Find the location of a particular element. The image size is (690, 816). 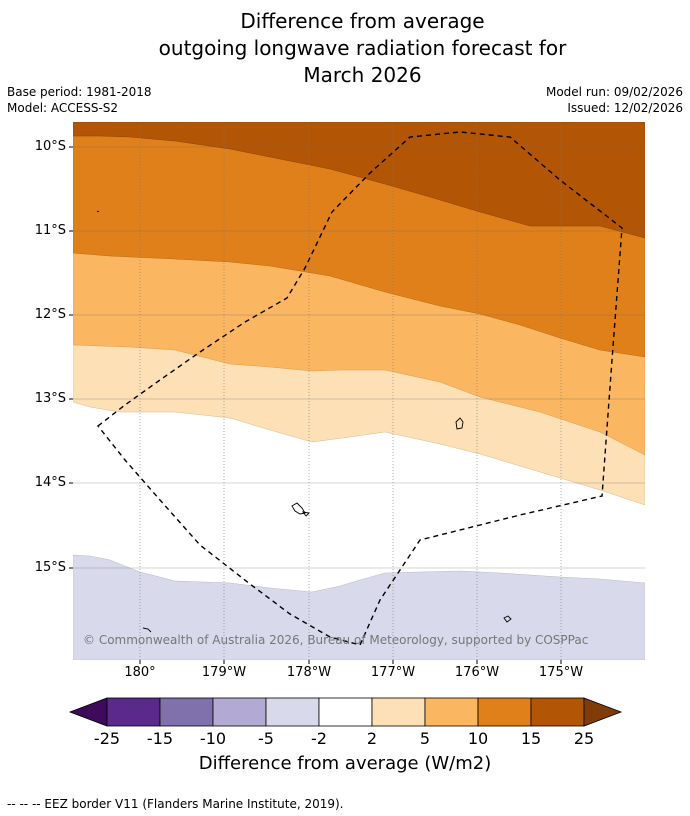

lat-label-12s: 12°S is located at coordinates (50, 314).